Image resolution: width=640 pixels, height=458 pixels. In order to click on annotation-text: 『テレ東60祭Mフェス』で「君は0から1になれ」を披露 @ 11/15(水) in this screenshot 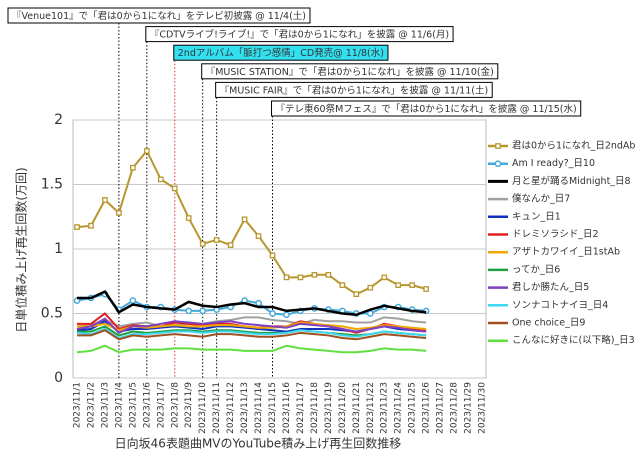, I will do `click(426, 109)`.